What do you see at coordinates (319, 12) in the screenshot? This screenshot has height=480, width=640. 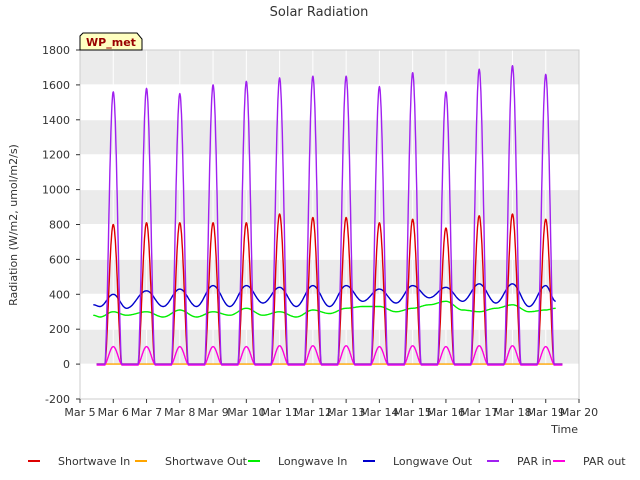 I see `chart-title: Solar Radiation` at bounding box center [319, 12].